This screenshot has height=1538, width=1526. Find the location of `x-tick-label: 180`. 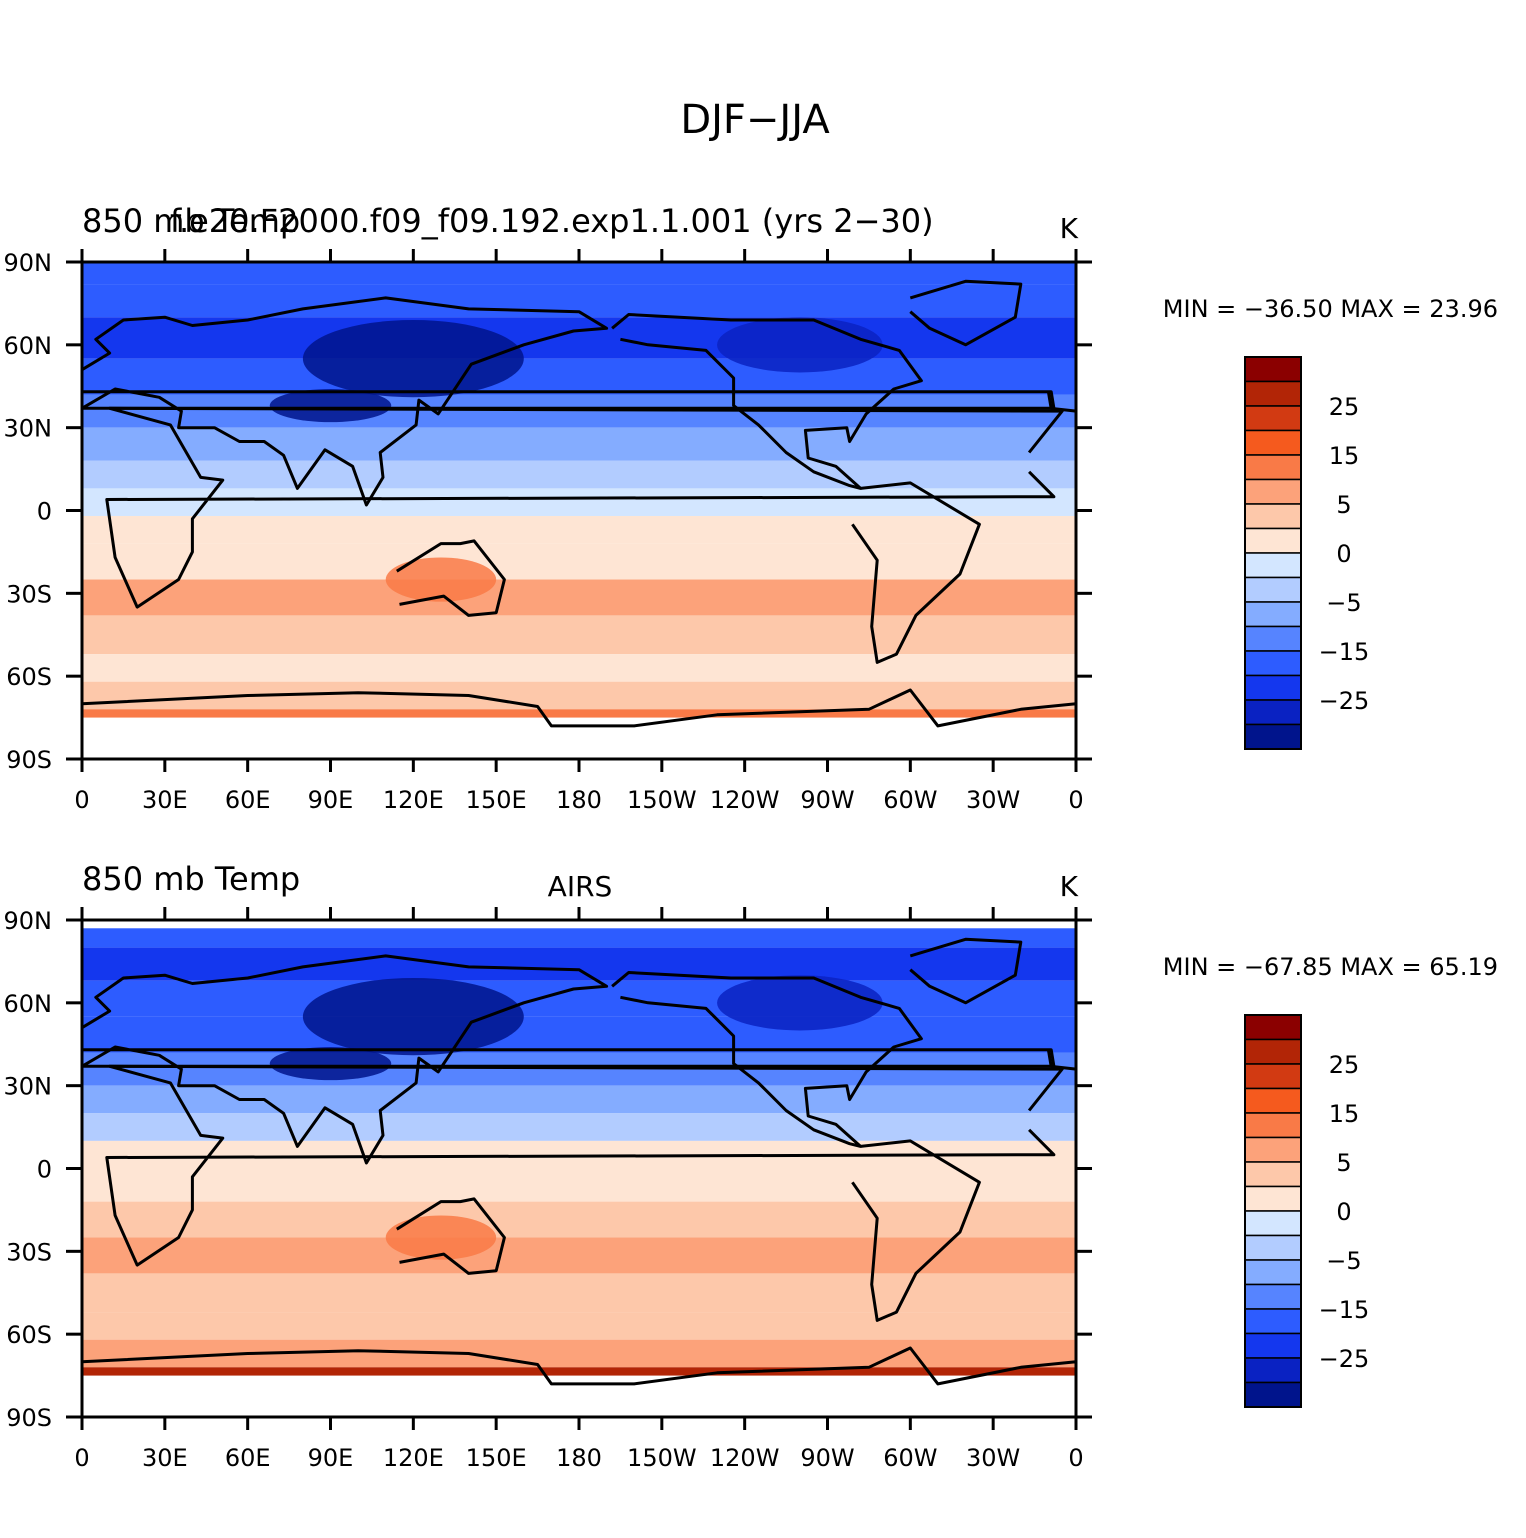

x-tick-label: 180 is located at coordinates (579, 1458).